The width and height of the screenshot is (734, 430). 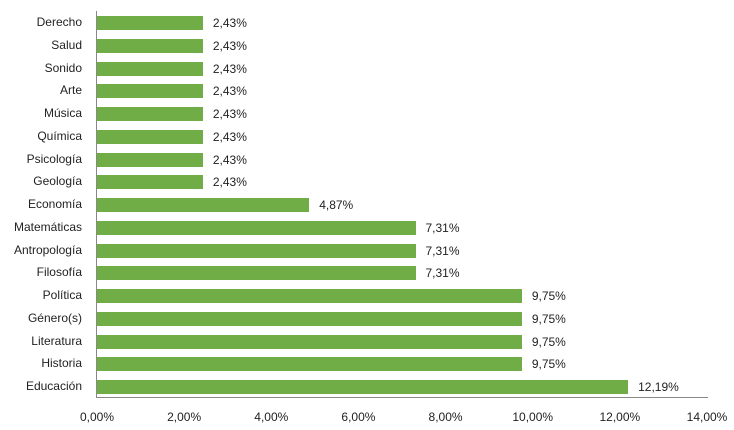 I want to click on category-label: Sonido, so click(x=63, y=67).